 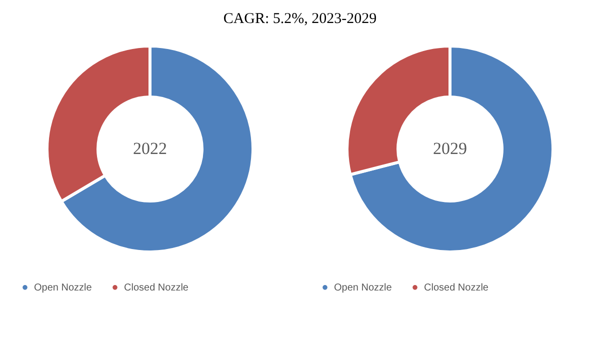 What do you see at coordinates (450, 148) in the screenshot?
I see `text: 2029` at bounding box center [450, 148].